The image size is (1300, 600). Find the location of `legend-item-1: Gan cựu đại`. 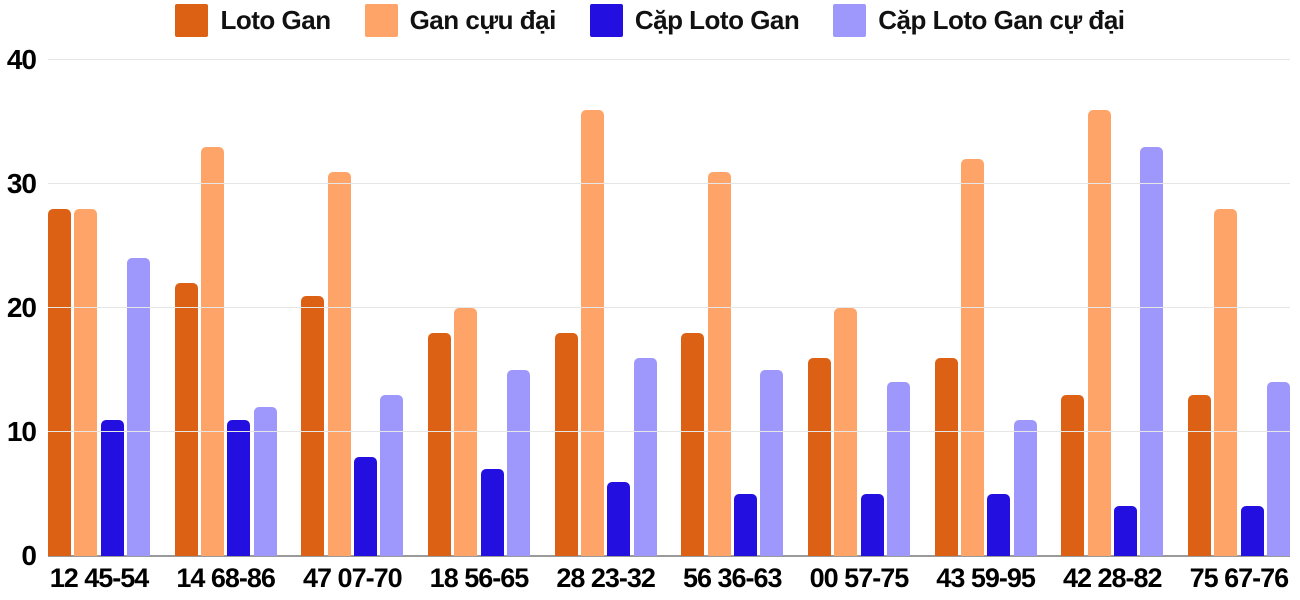

legend-item-1: Gan cựu đại is located at coordinates (460, 20).